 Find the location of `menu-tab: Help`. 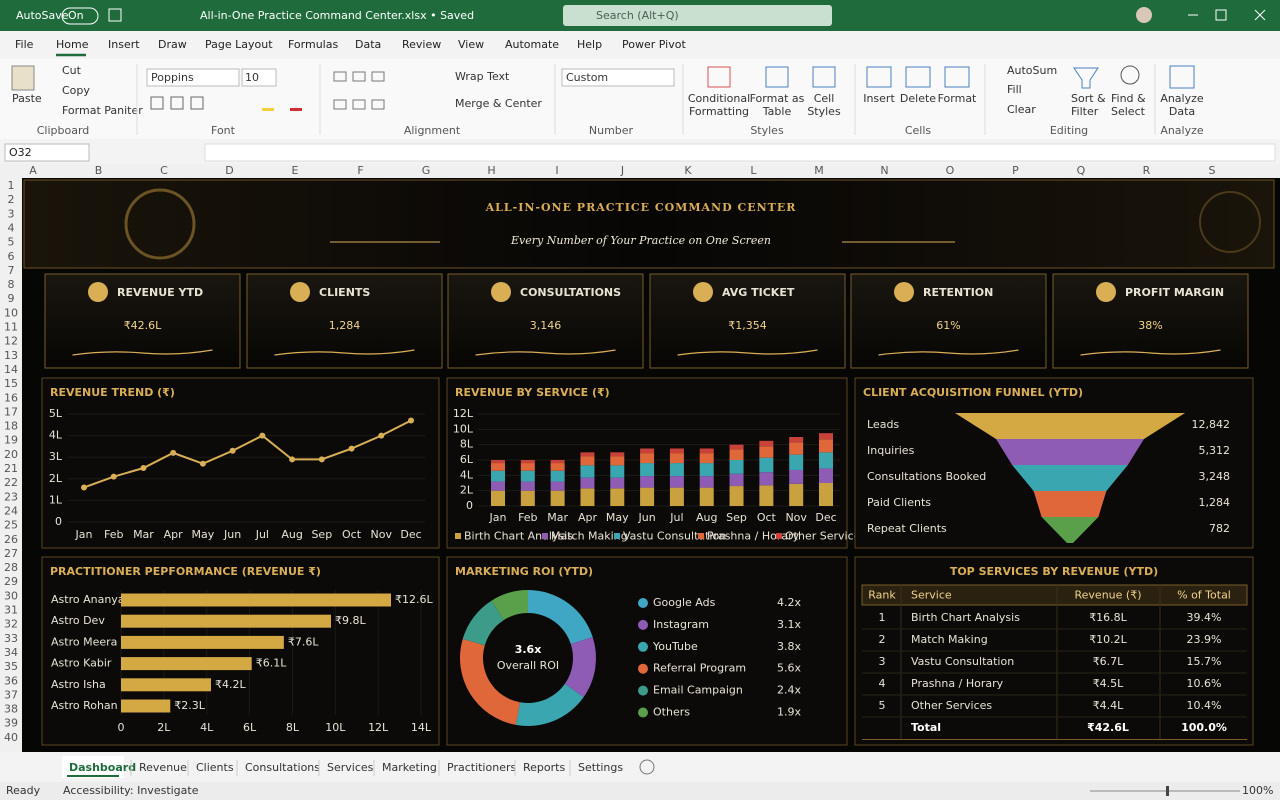

menu-tab: Help is located at coordinates (589, 44).